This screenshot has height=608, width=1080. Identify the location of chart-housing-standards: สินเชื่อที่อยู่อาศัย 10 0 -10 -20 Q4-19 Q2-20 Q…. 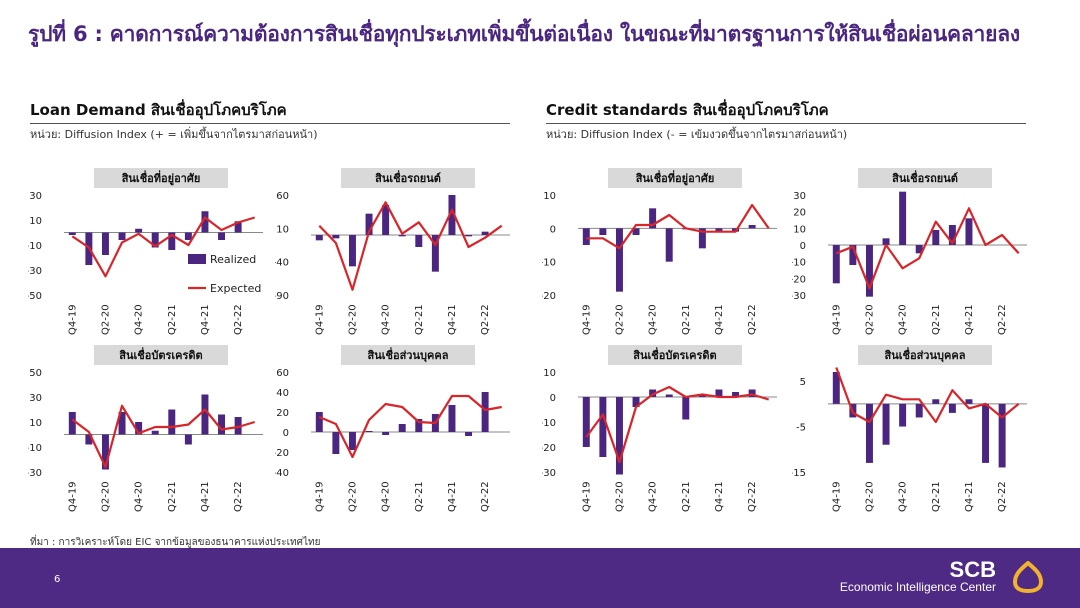
(659, 251).